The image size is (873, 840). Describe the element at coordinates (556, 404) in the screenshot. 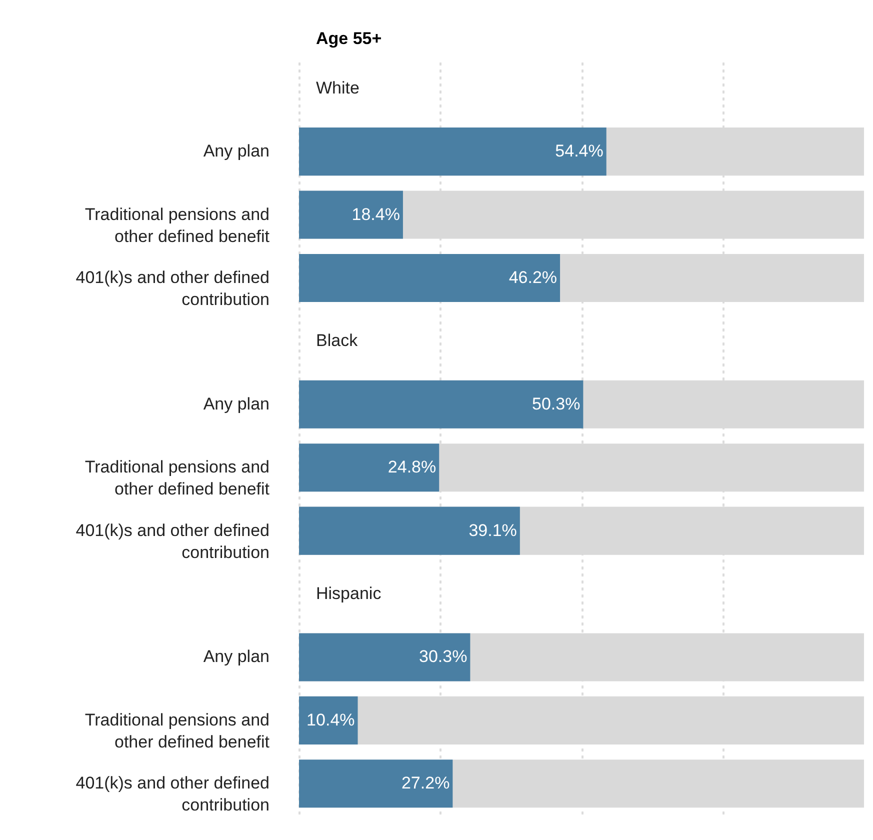

I see `data-label: 50.3%` at that location.